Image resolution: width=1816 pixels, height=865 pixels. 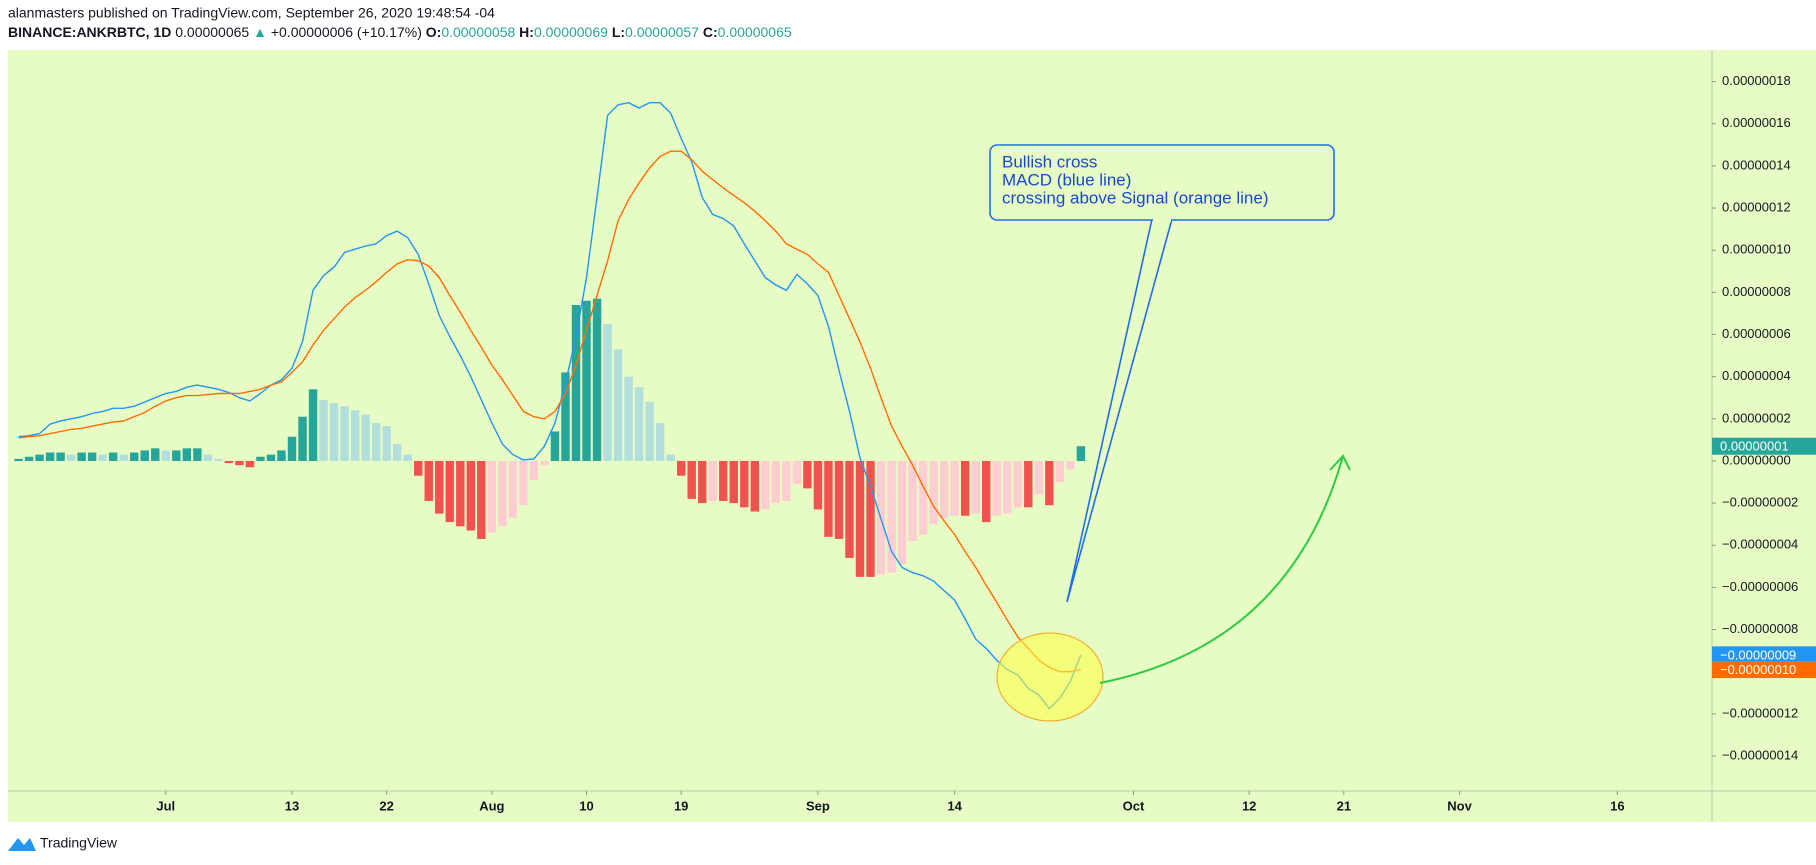 What do you see at coordinates (1760, 712) in the screenshot?
I see `y-tick-label: −0.00000012` at bounding box center [1760, 712].